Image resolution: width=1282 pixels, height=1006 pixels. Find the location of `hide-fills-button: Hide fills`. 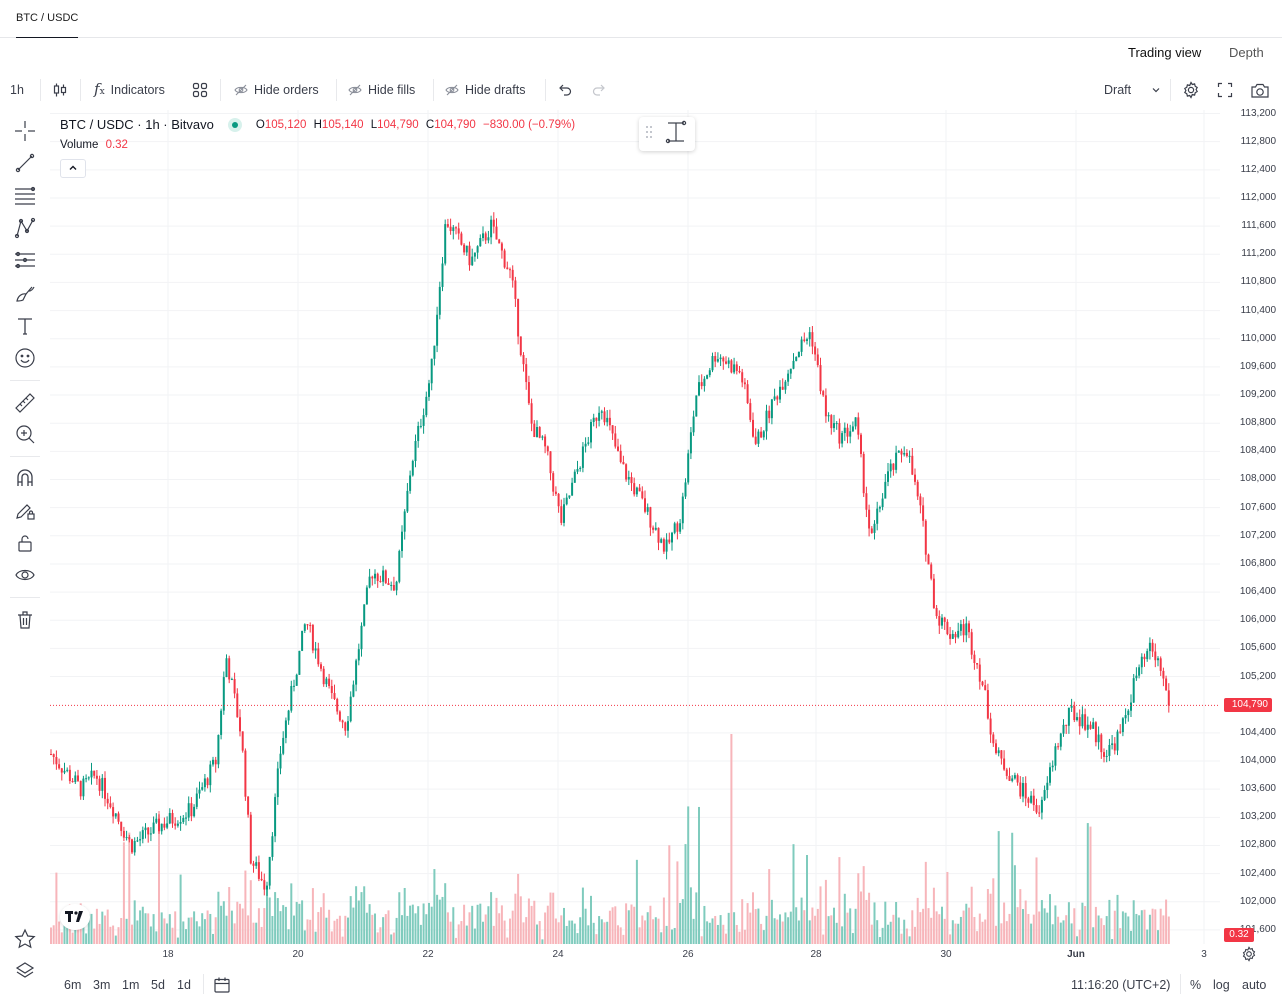

hide-fills-button: Hide fills is located at coordinates (381, 90).